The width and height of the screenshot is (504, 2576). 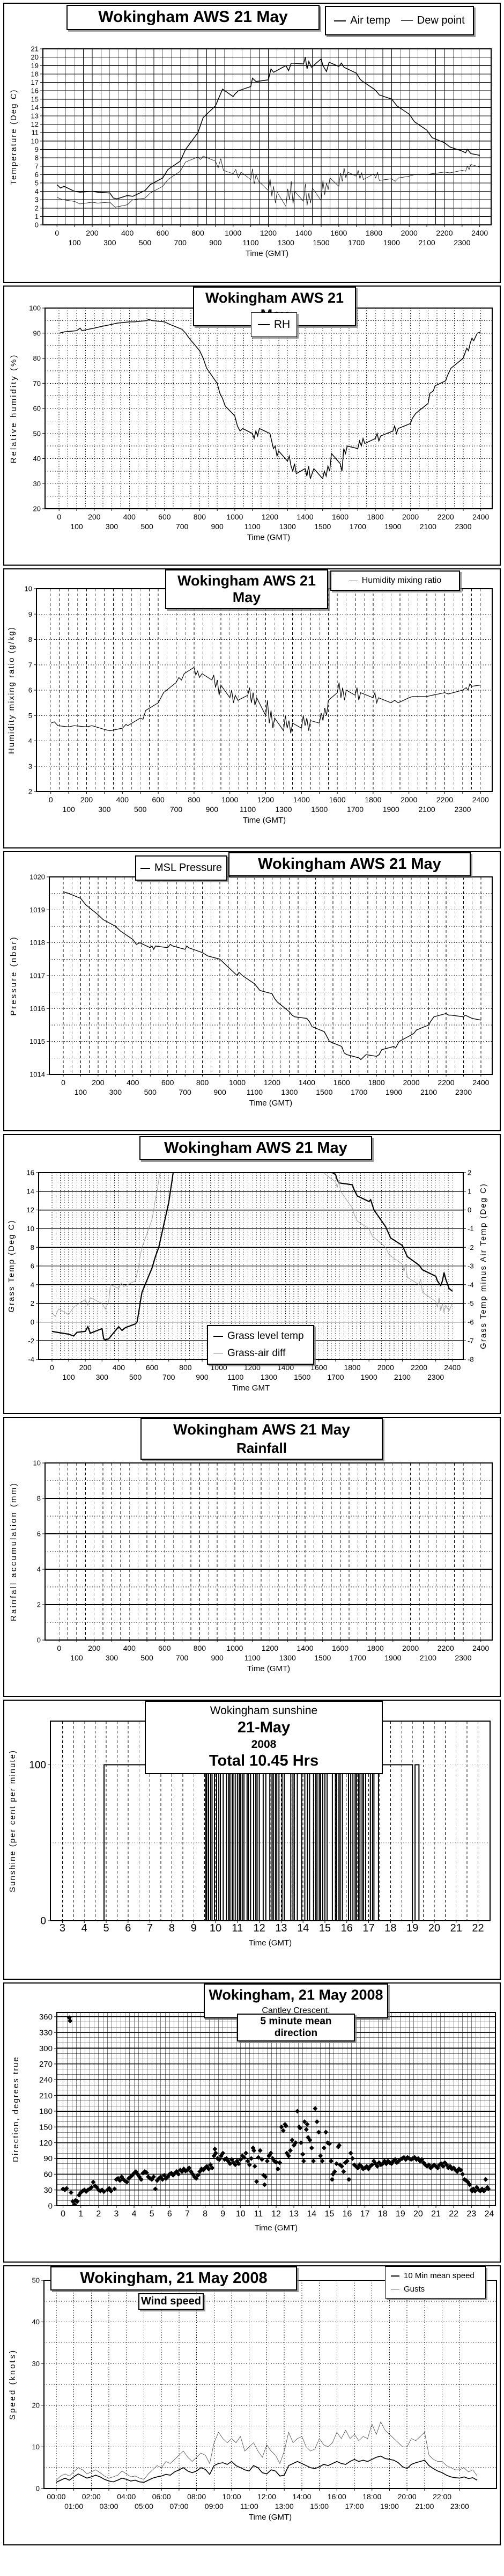 What do you see at coordinates (407, 20) in the screenshot?
I see `dew-point-line-sample` at bounding box center [407, 20].